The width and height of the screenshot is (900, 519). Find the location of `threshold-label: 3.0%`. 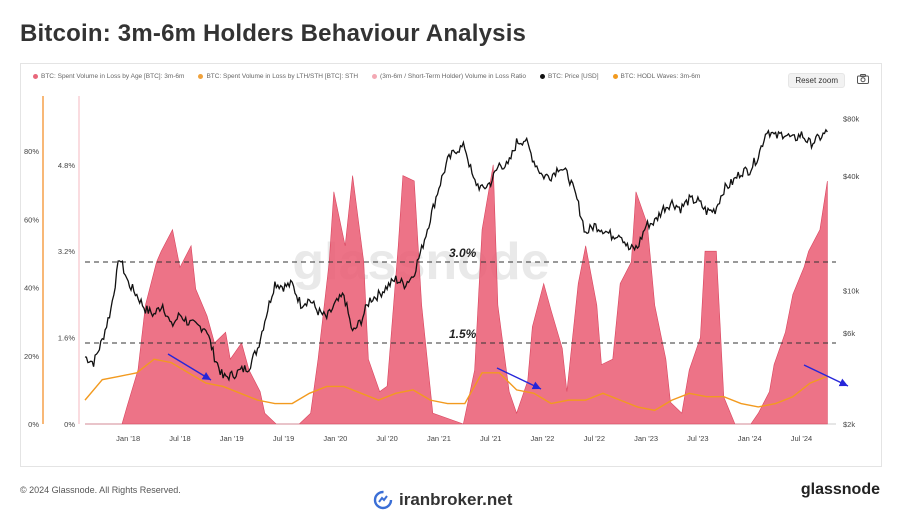

threshold-label: 3.0% is located at coordinates (463, 253).